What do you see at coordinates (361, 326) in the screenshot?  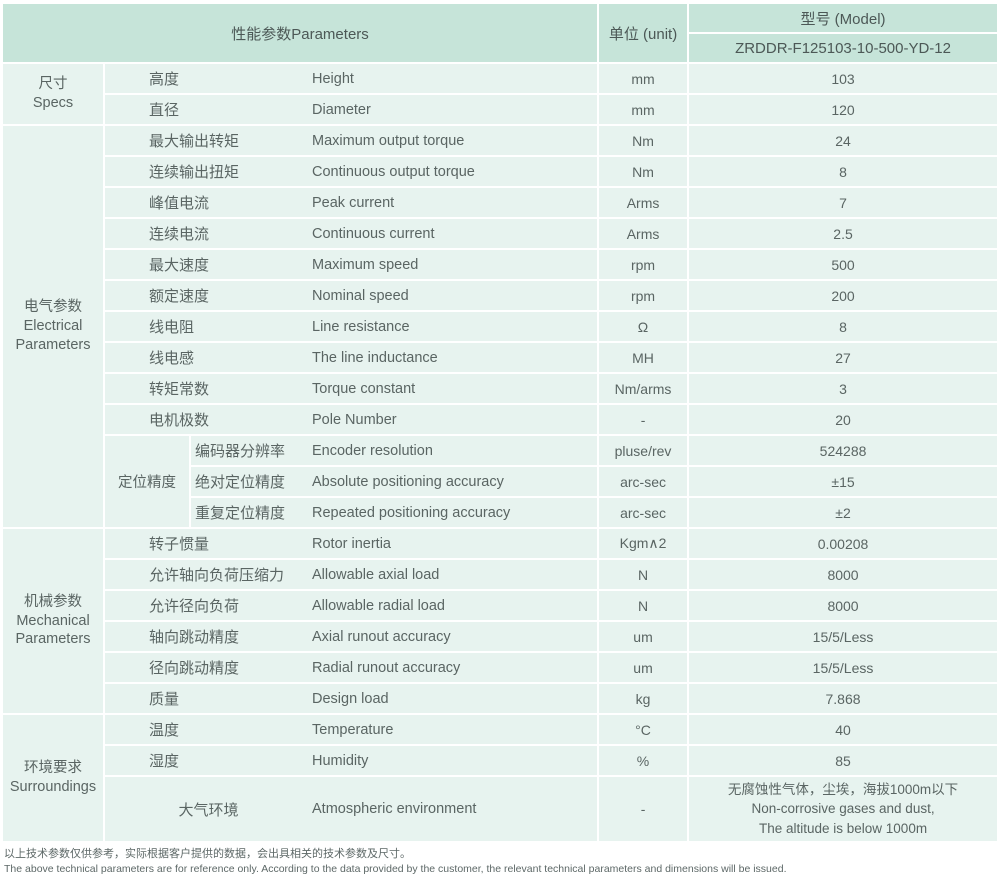 I see `row-label-en: Line resistance` at bounding box center [361, 326].